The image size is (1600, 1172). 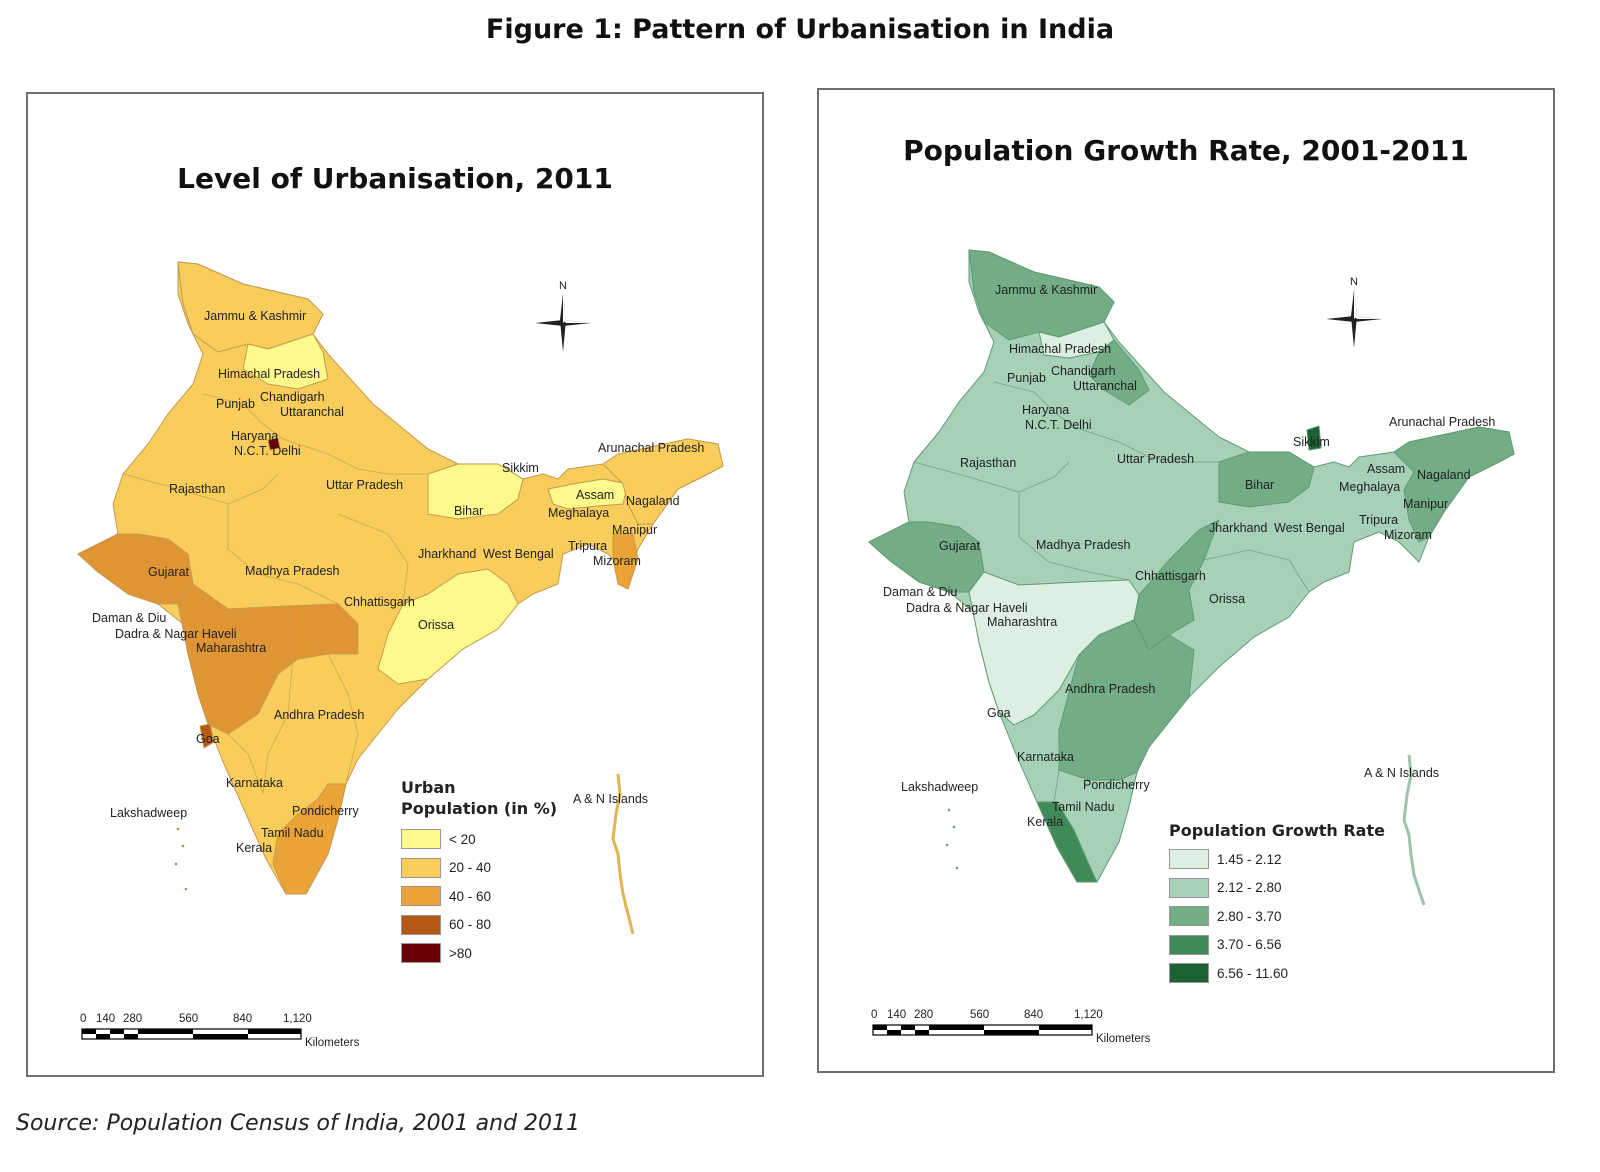 What do you see at coordinates (83, 1019) in the screenshot?
I see `scale-tick-label: 0` at bounding box center [83, 1019].